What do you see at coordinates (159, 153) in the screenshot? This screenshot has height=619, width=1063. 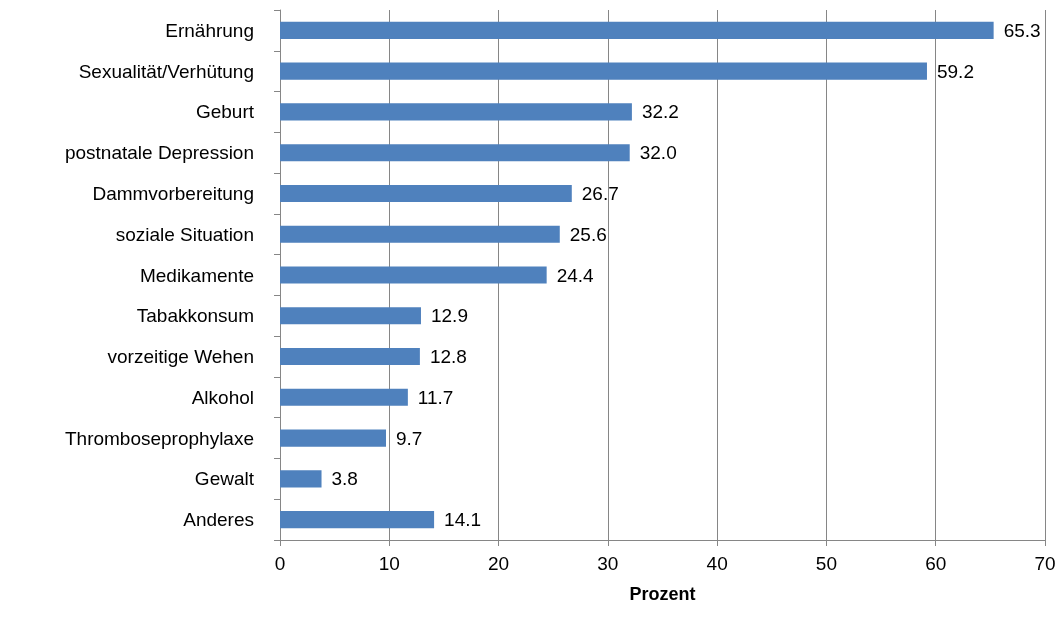 I see `y-tick-label: postnatale Depression` at bounding box center [159, 153].